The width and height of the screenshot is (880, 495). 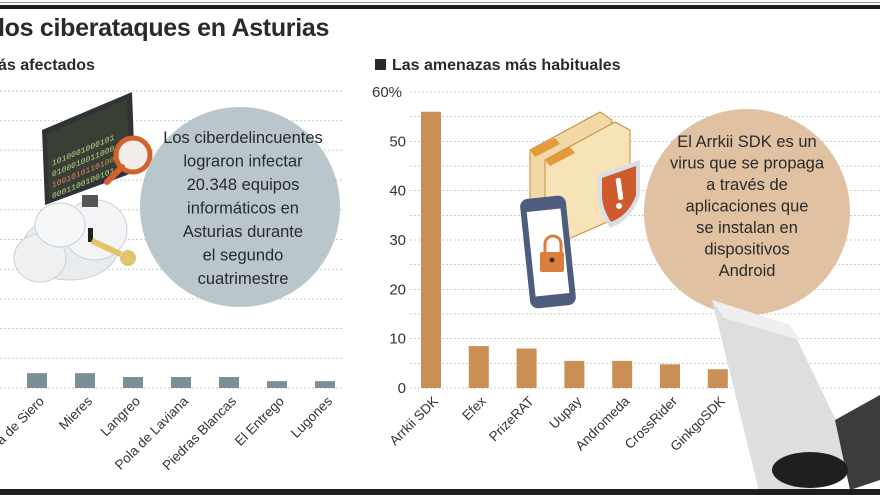 I want to click on right-category-label: Efex, so click(x=474, y=408).